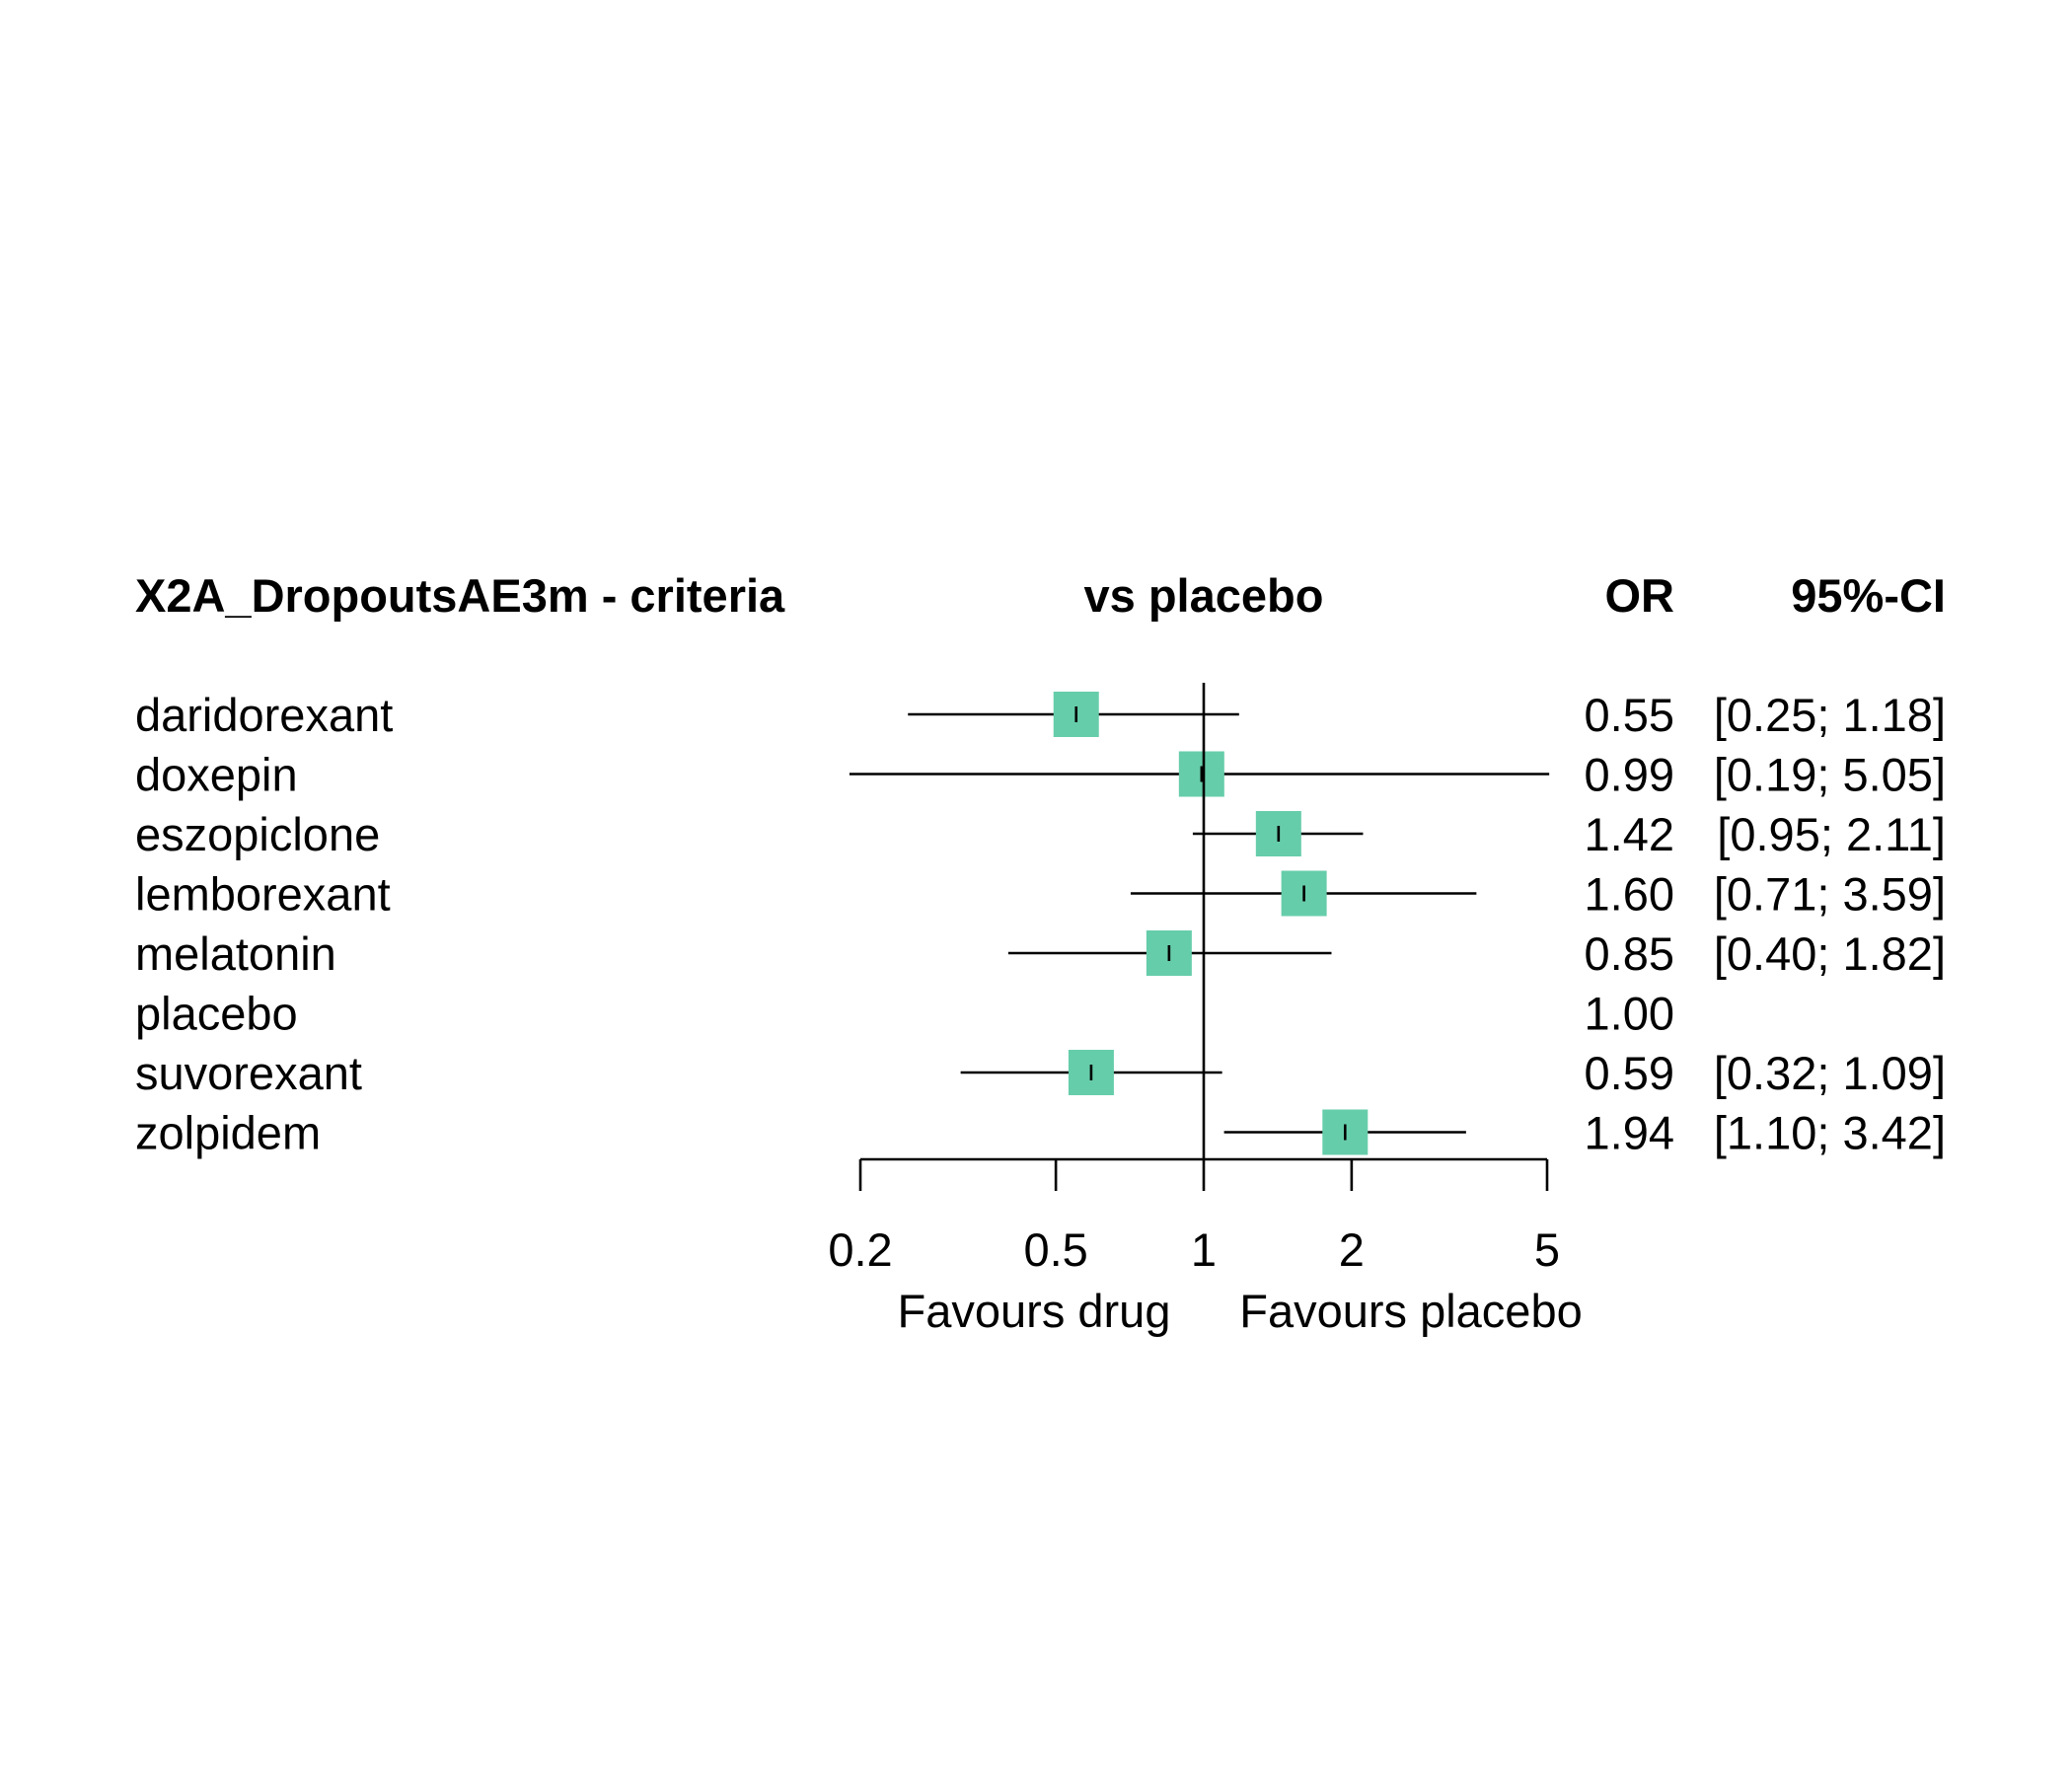 The width and height of the screenshot is (2072, 1776). What do you see at coordinates (1630, 775) in the screenshot?
I see `row-or-value: 0.99` at bounding box center [1630, 775].